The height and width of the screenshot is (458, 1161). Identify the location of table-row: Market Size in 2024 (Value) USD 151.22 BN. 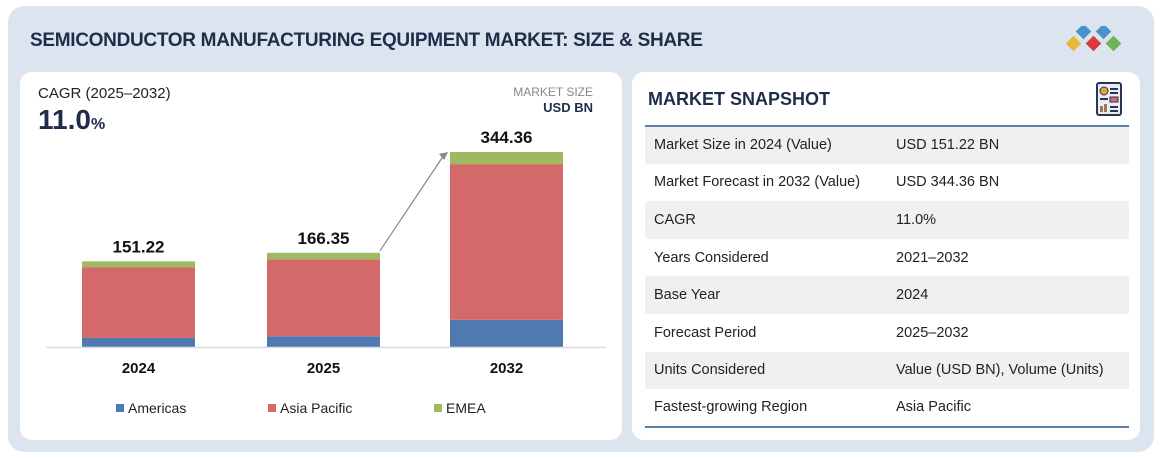
(887, 145).